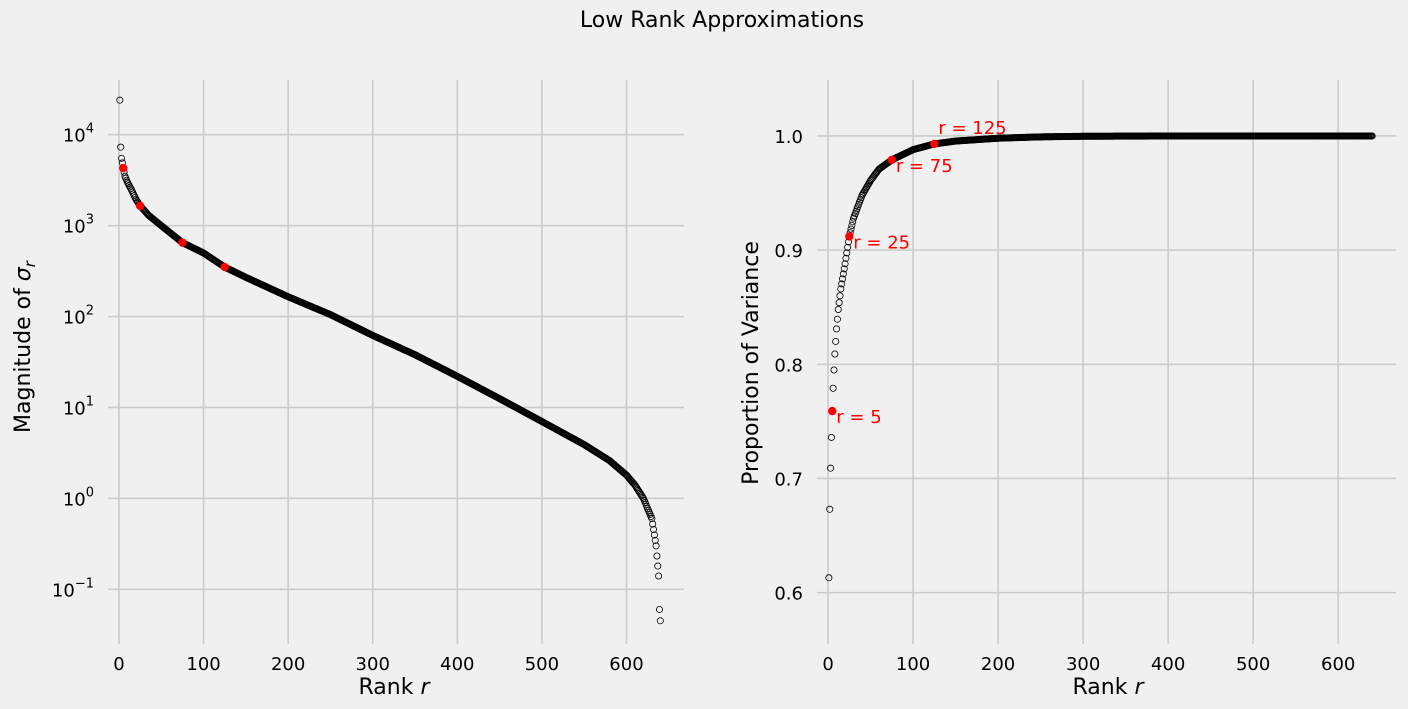  Describe the element at coordinates (78, 225) in the screenshot. I see `y-tick-label: 10³` at that location.